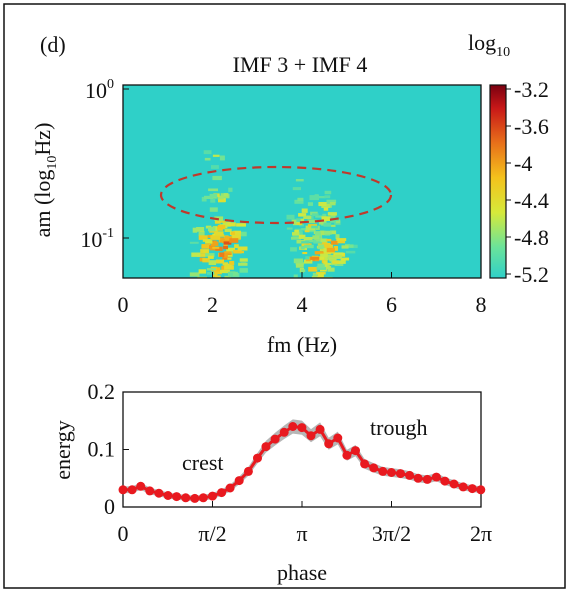 This screenshot has height=592, width=569. What do you see at coordinates (302, 462) in the screenshot?
I see `energy-points` at bounding box center [302, 462].